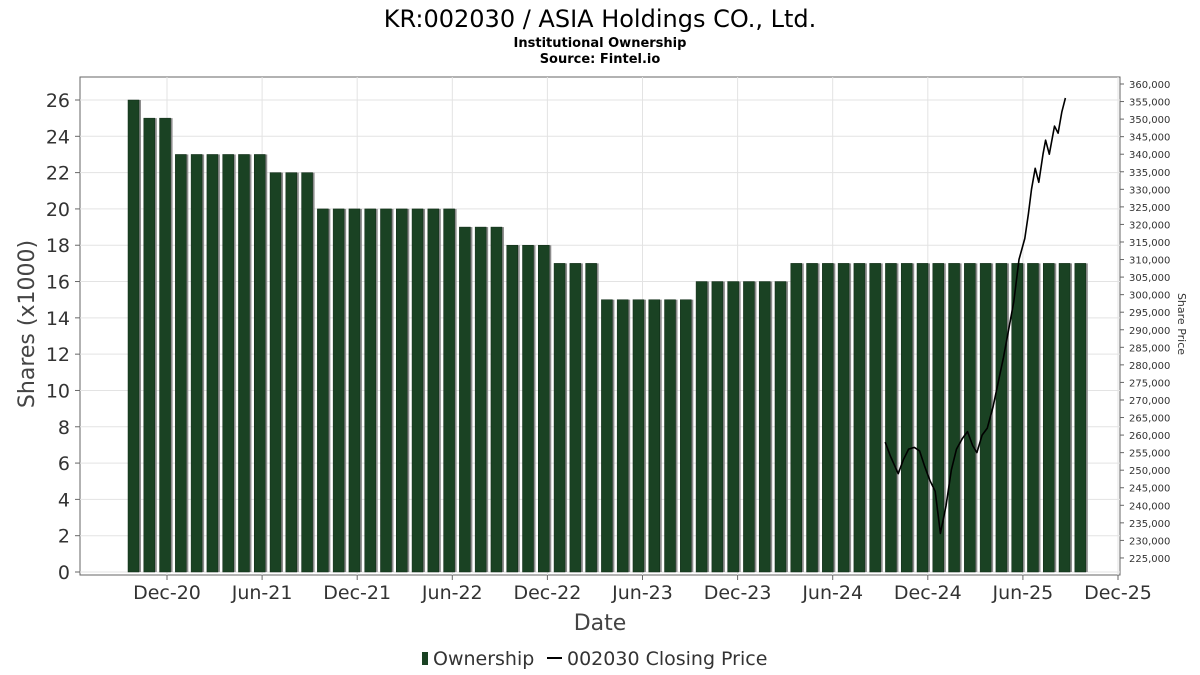 This screenshot has height=675, width=1200. Describe the element at coordinates (1149, 524) in the screenshot. I see `y-right-tick-label: 235,000` at that location.